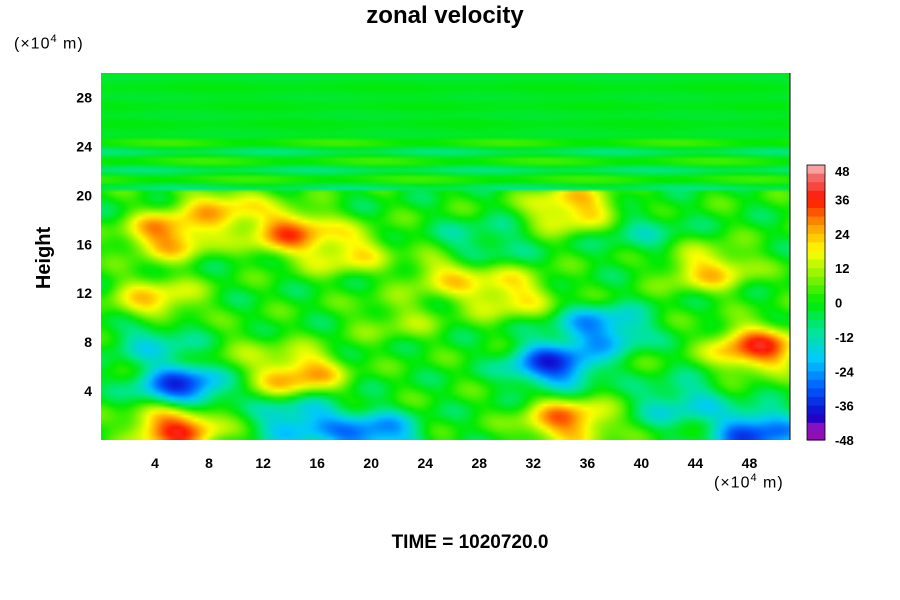  I want to click on x-tick-label: 8, so click(209, 463).